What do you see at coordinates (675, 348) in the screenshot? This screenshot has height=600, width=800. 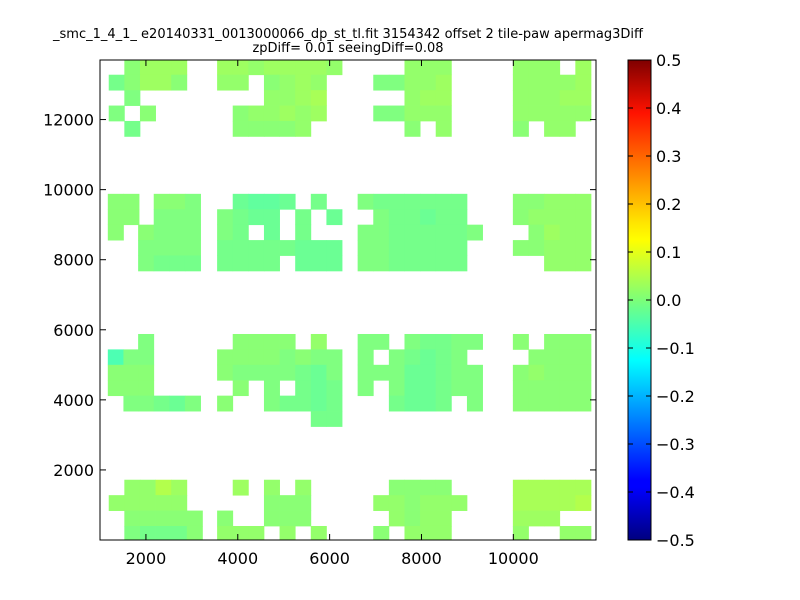 I see `colorbar-tick-label: −0.1` at bounding box center [675, 348].